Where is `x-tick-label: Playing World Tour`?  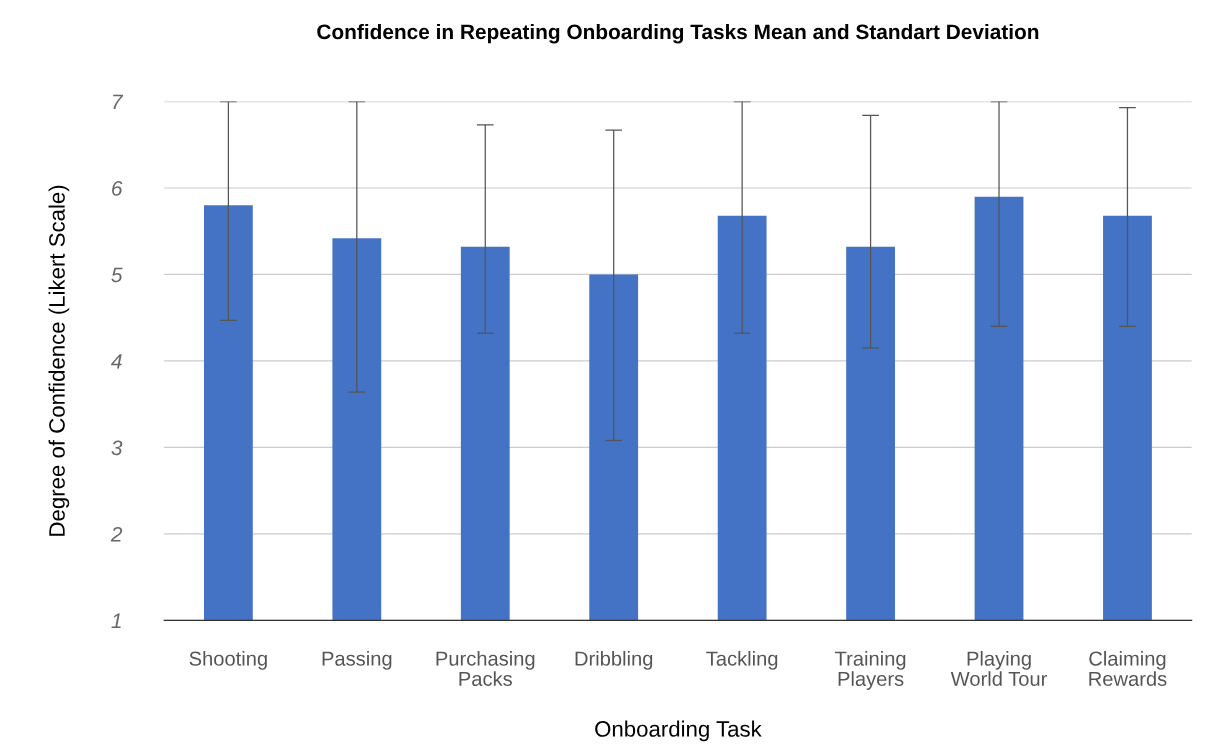
x-tick-label: Playing World Tour is located at coordinates (999, 668).